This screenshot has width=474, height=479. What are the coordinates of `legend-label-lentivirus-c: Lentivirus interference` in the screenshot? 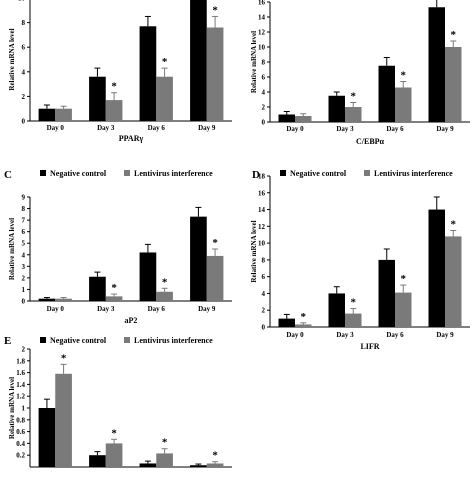 It's located at (173, 173).